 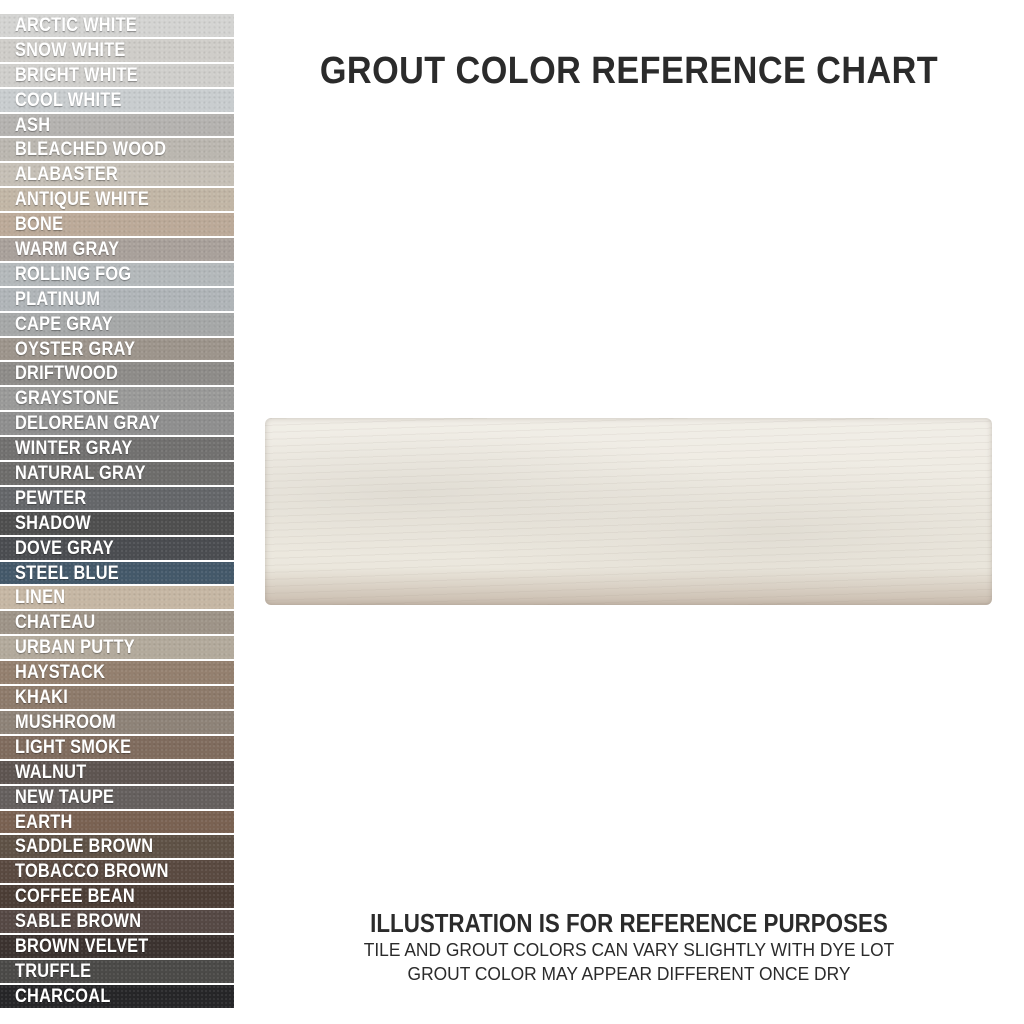 I want to click on grout-swatch-label: ROLLING FOG, so click(x=73, y=274).